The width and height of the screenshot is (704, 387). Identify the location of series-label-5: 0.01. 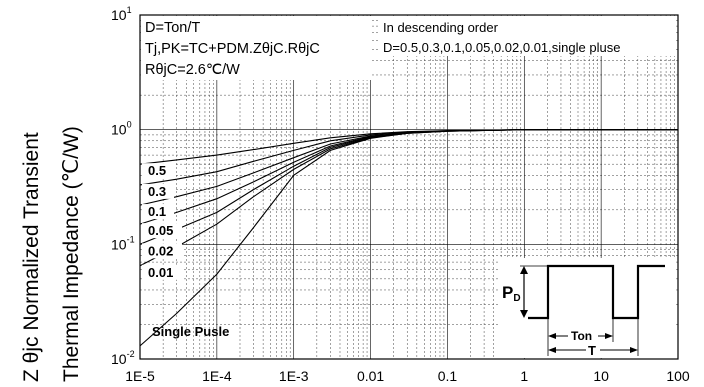
(160, 272).